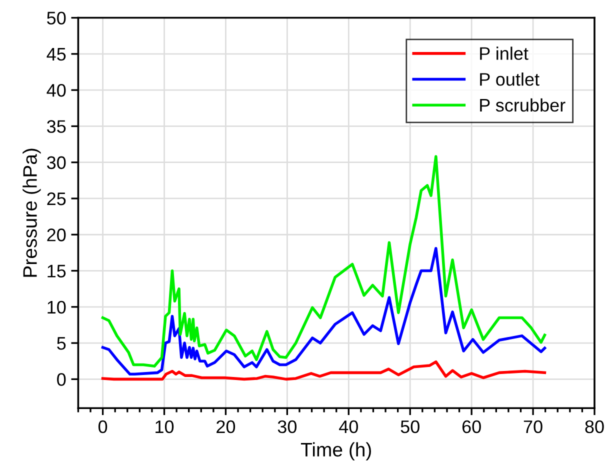  What do you see at coordinates (335, 451) in the screenshot?
I see `x-axis-title: Time (h)` at bounding box center [335, 451].